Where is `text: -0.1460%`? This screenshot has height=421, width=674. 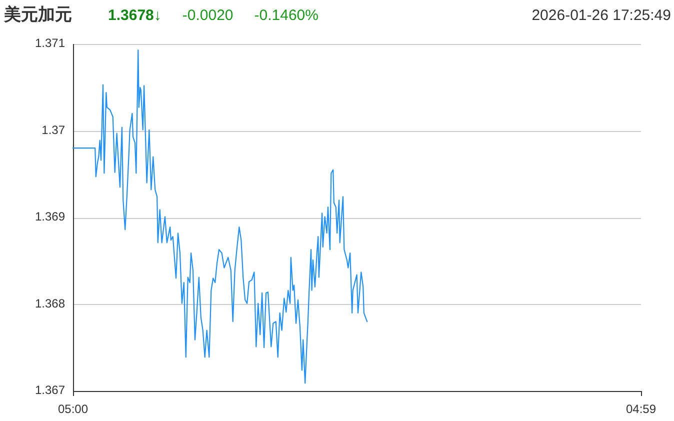 text: -0.1460% is located at coordinates (286, 15).